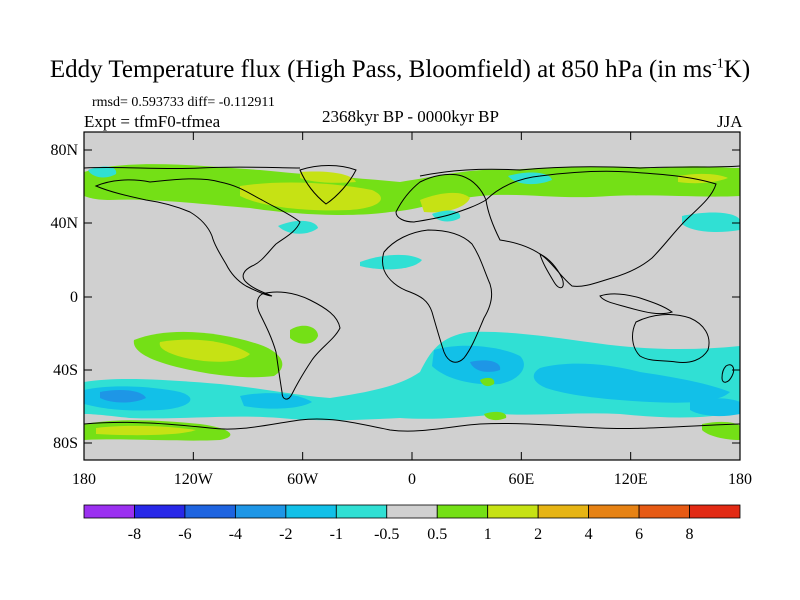 The width and height of the screenshot is (800, 600). Describe the element at coordinates (728, 373) in the screenshot. I see `coast-new-zealand` at that location.